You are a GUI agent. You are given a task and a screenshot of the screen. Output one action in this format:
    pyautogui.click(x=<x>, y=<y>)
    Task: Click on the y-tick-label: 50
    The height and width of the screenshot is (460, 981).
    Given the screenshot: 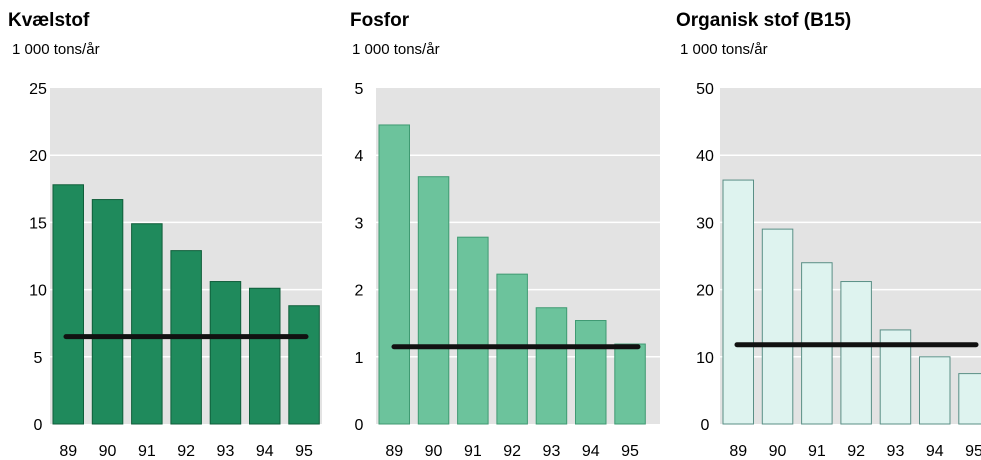 What is the action you would take?
    pyautogui.click(x=705, y=89)
    